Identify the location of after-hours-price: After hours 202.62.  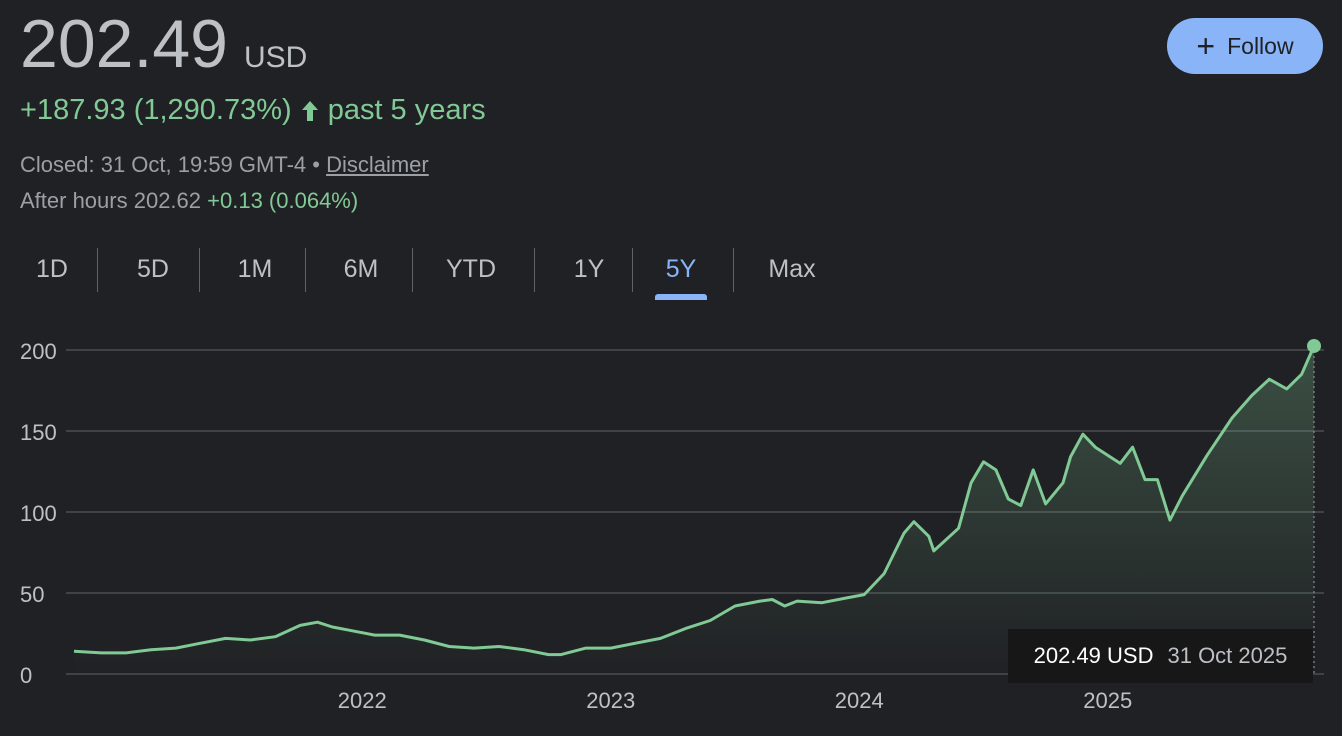
(111, 200).